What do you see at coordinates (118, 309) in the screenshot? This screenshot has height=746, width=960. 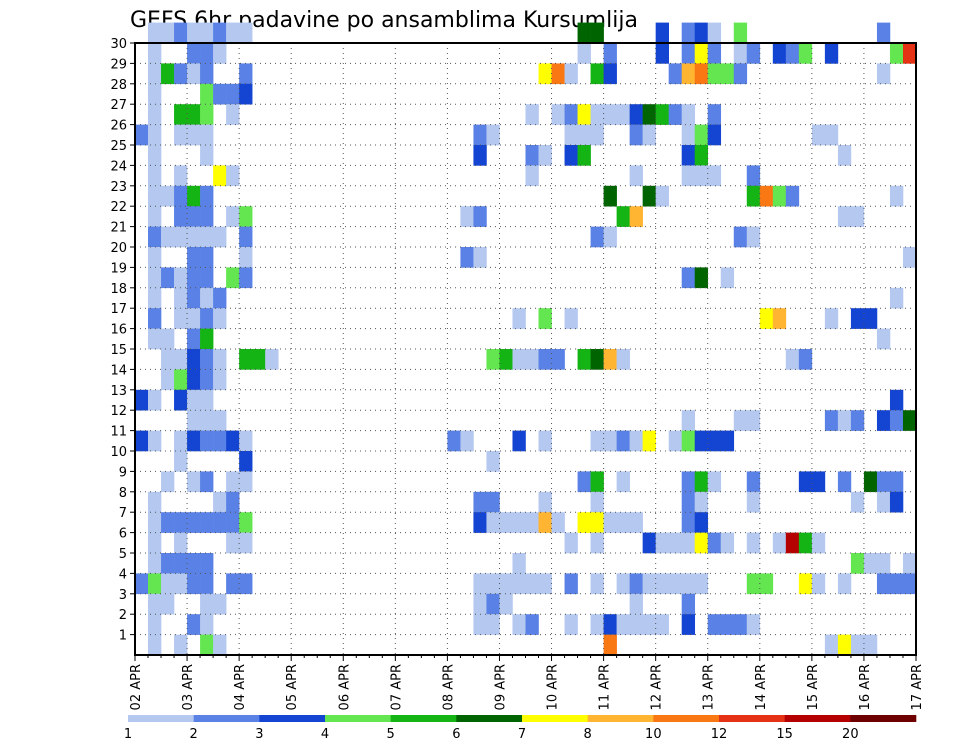 I see `y-tick-label: 17` at bounding box center [118, 309].